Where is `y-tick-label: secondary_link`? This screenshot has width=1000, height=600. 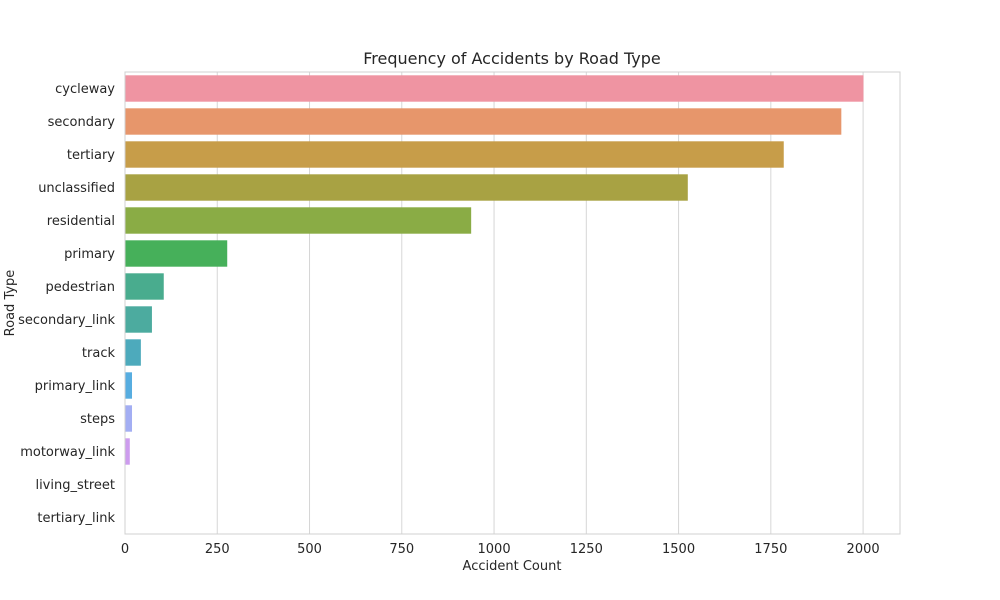
y-tick-label: secondary_link is located at coordinates (66, 320).